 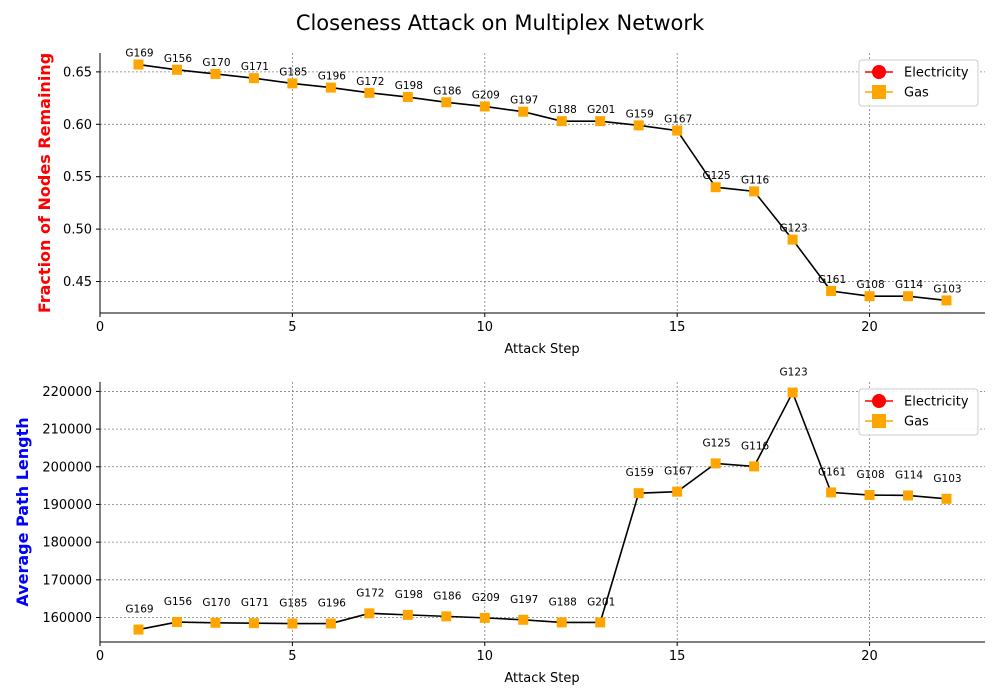 I want to click on top-point-annotation: G209, so click(x=486, y=95).